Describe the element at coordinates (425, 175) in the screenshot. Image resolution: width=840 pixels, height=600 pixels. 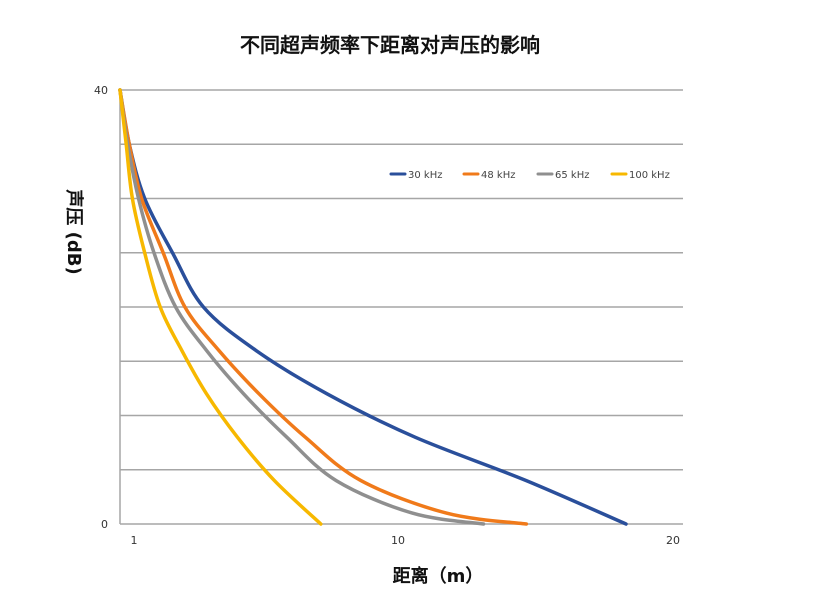
I see `legend-label: 30 kHz` at that location.